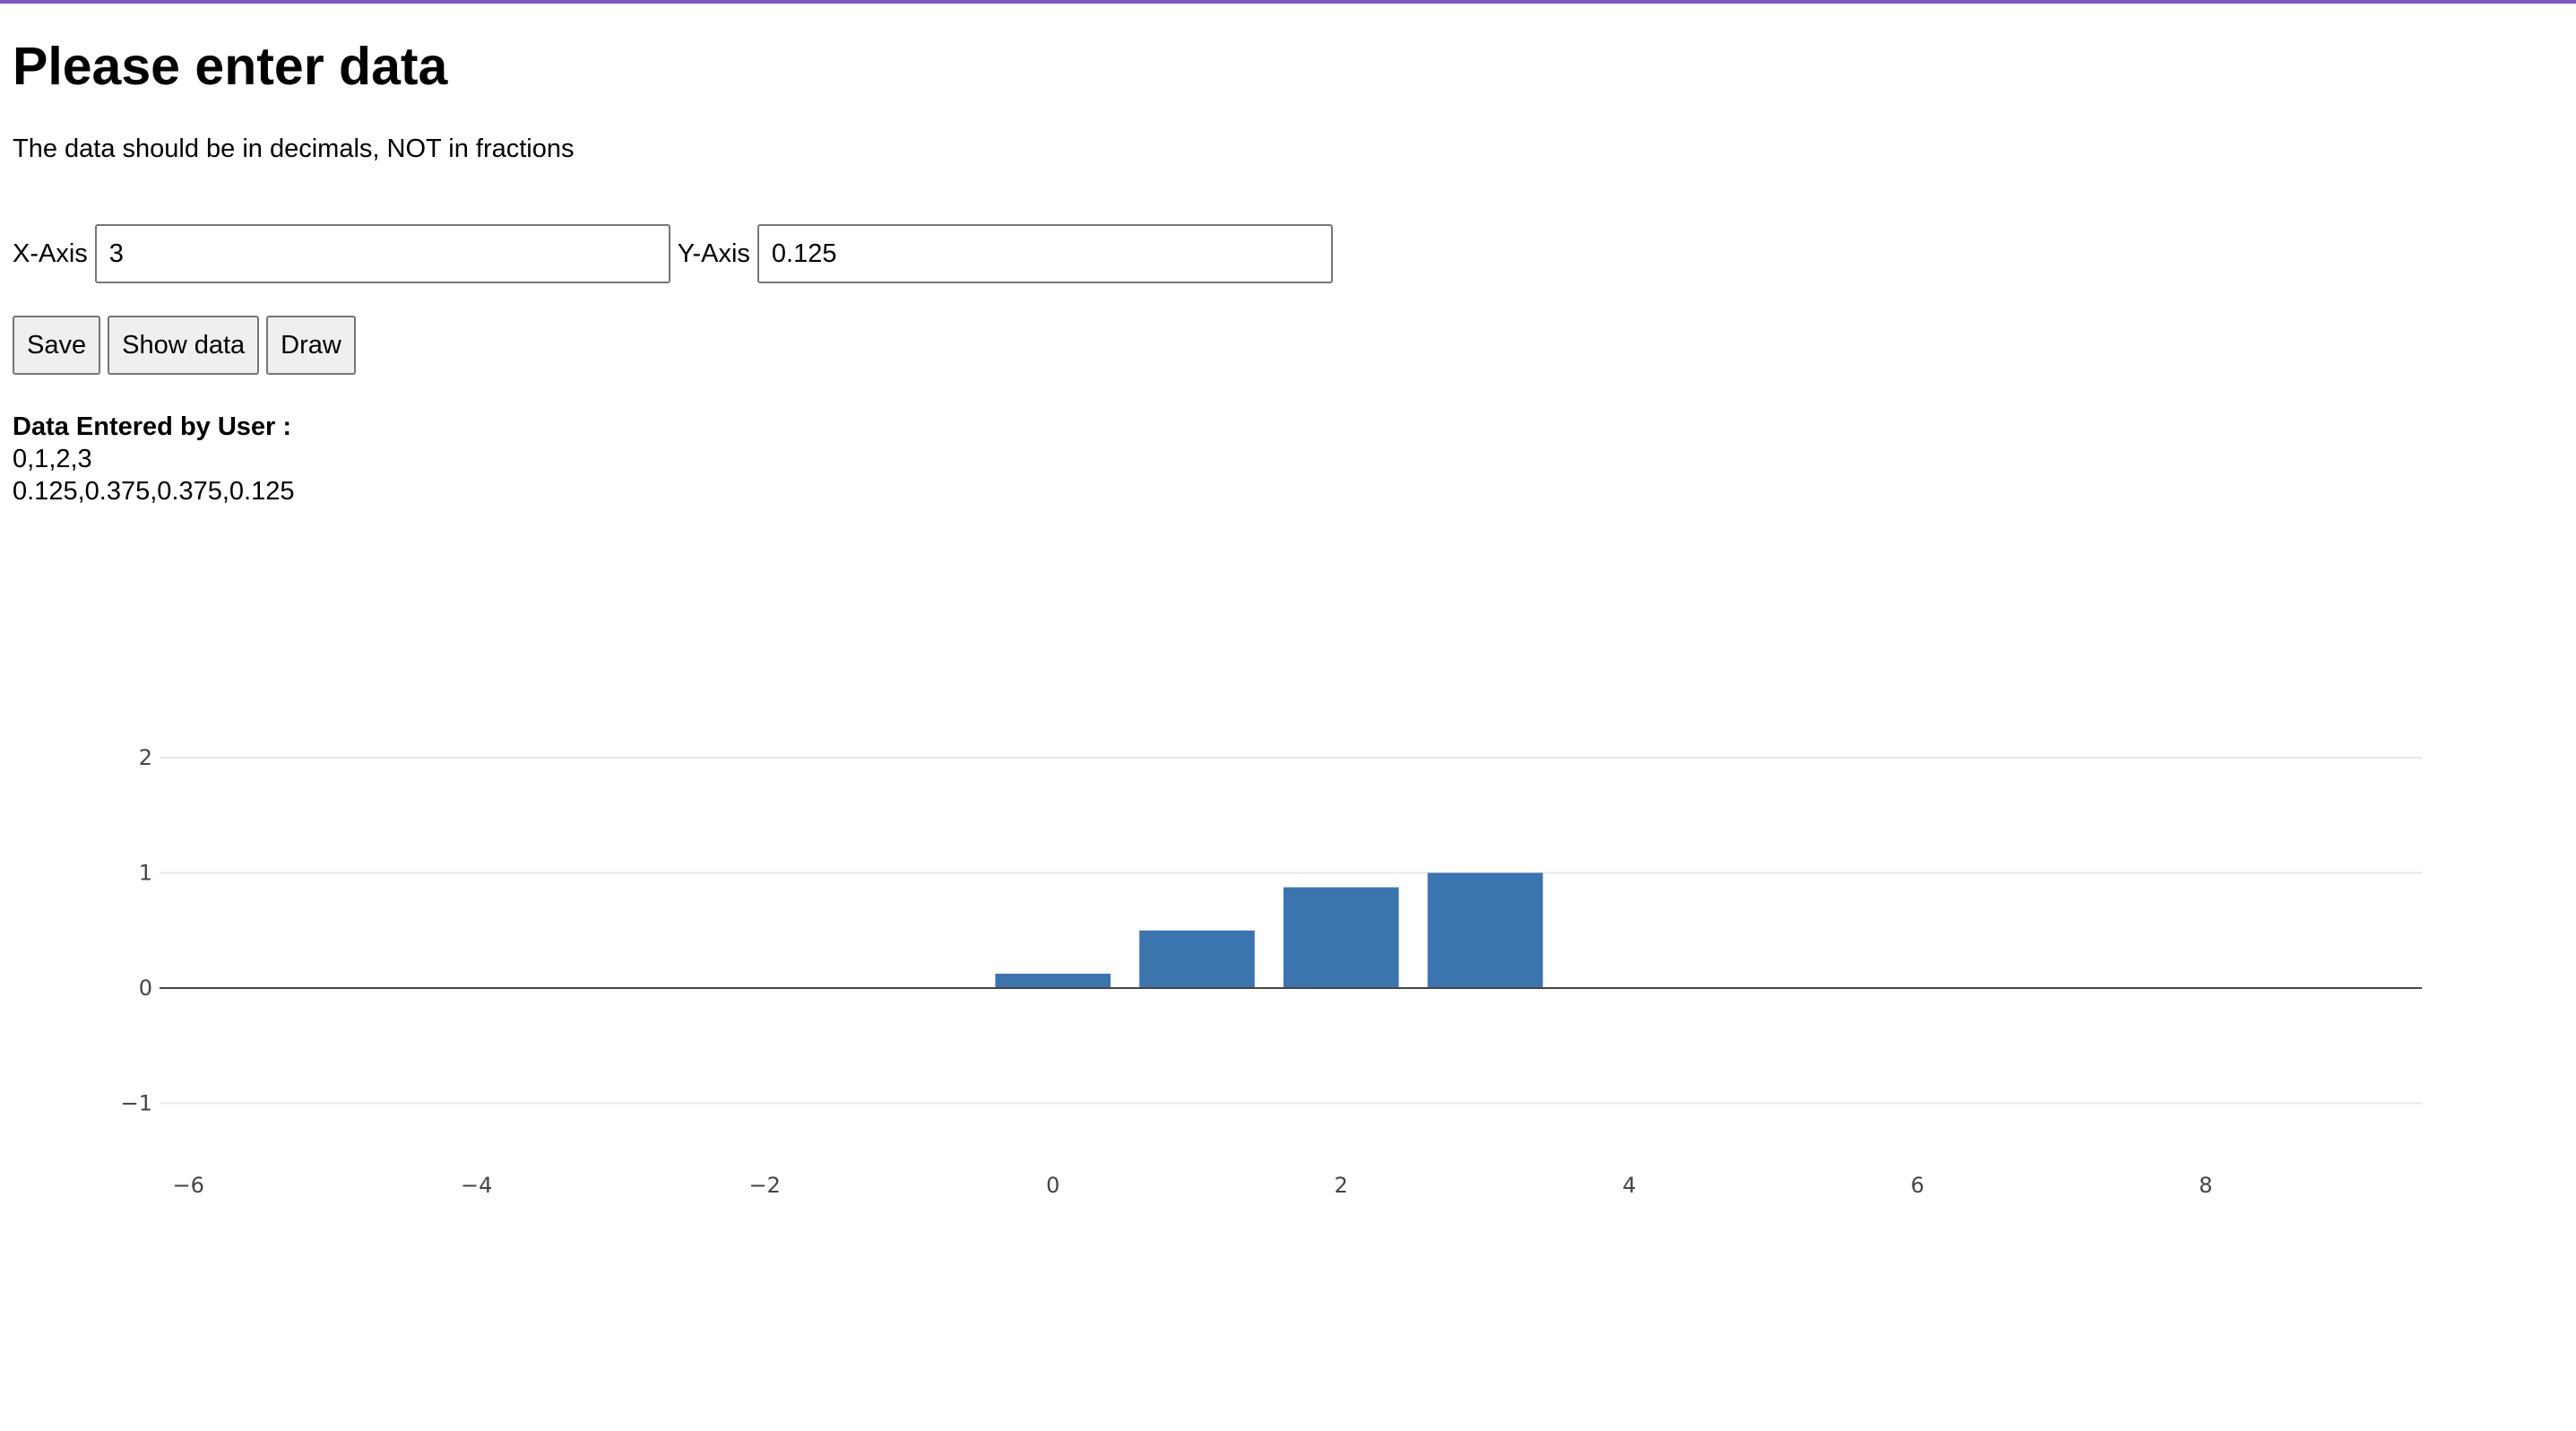 The height and width of the screenshot is (1431, 2576). What do you see at coordinates (145, 757) in the screenshot?
I see `y-tick-label: 2` at bounding box center [145, 757].